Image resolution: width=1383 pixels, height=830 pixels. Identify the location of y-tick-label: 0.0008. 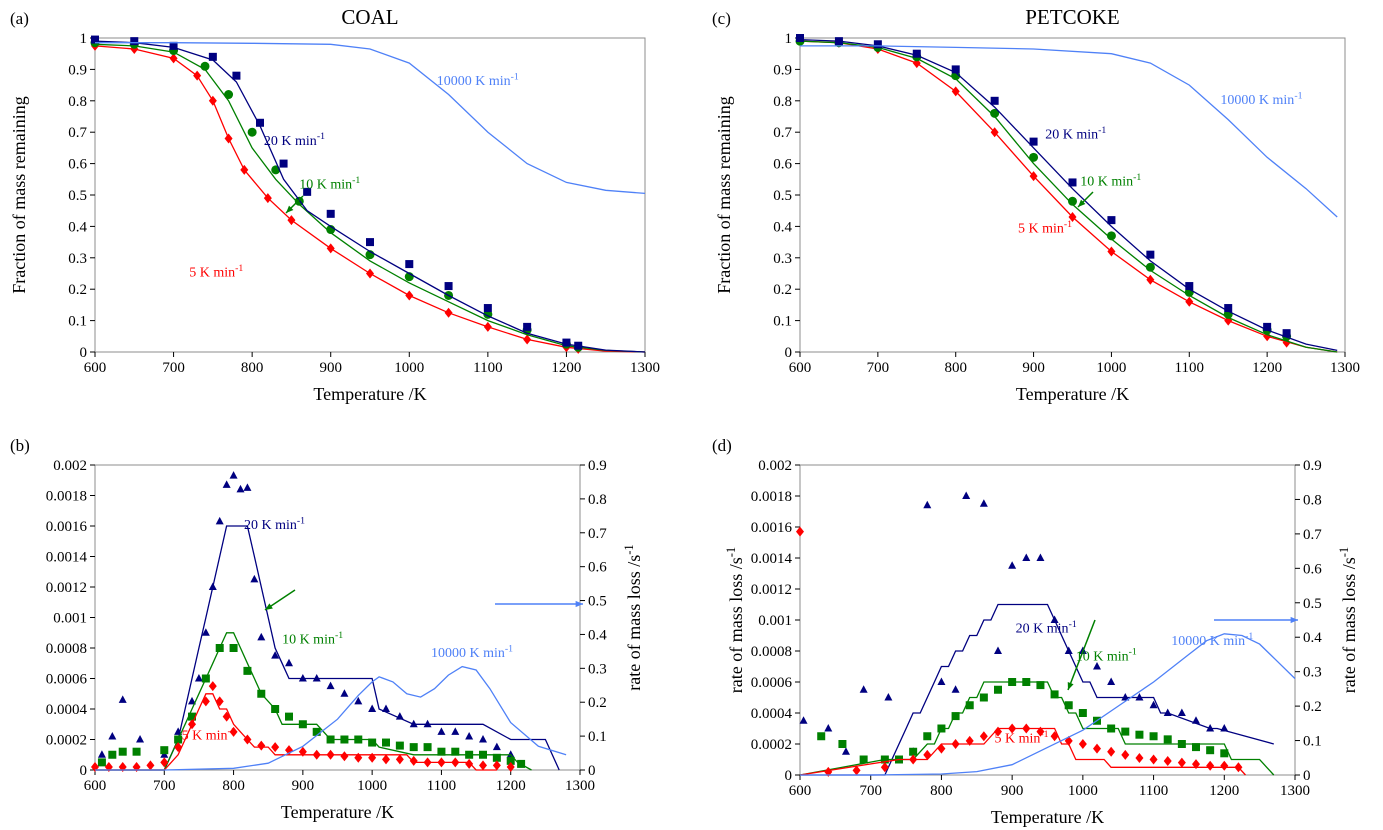
(771, 652).